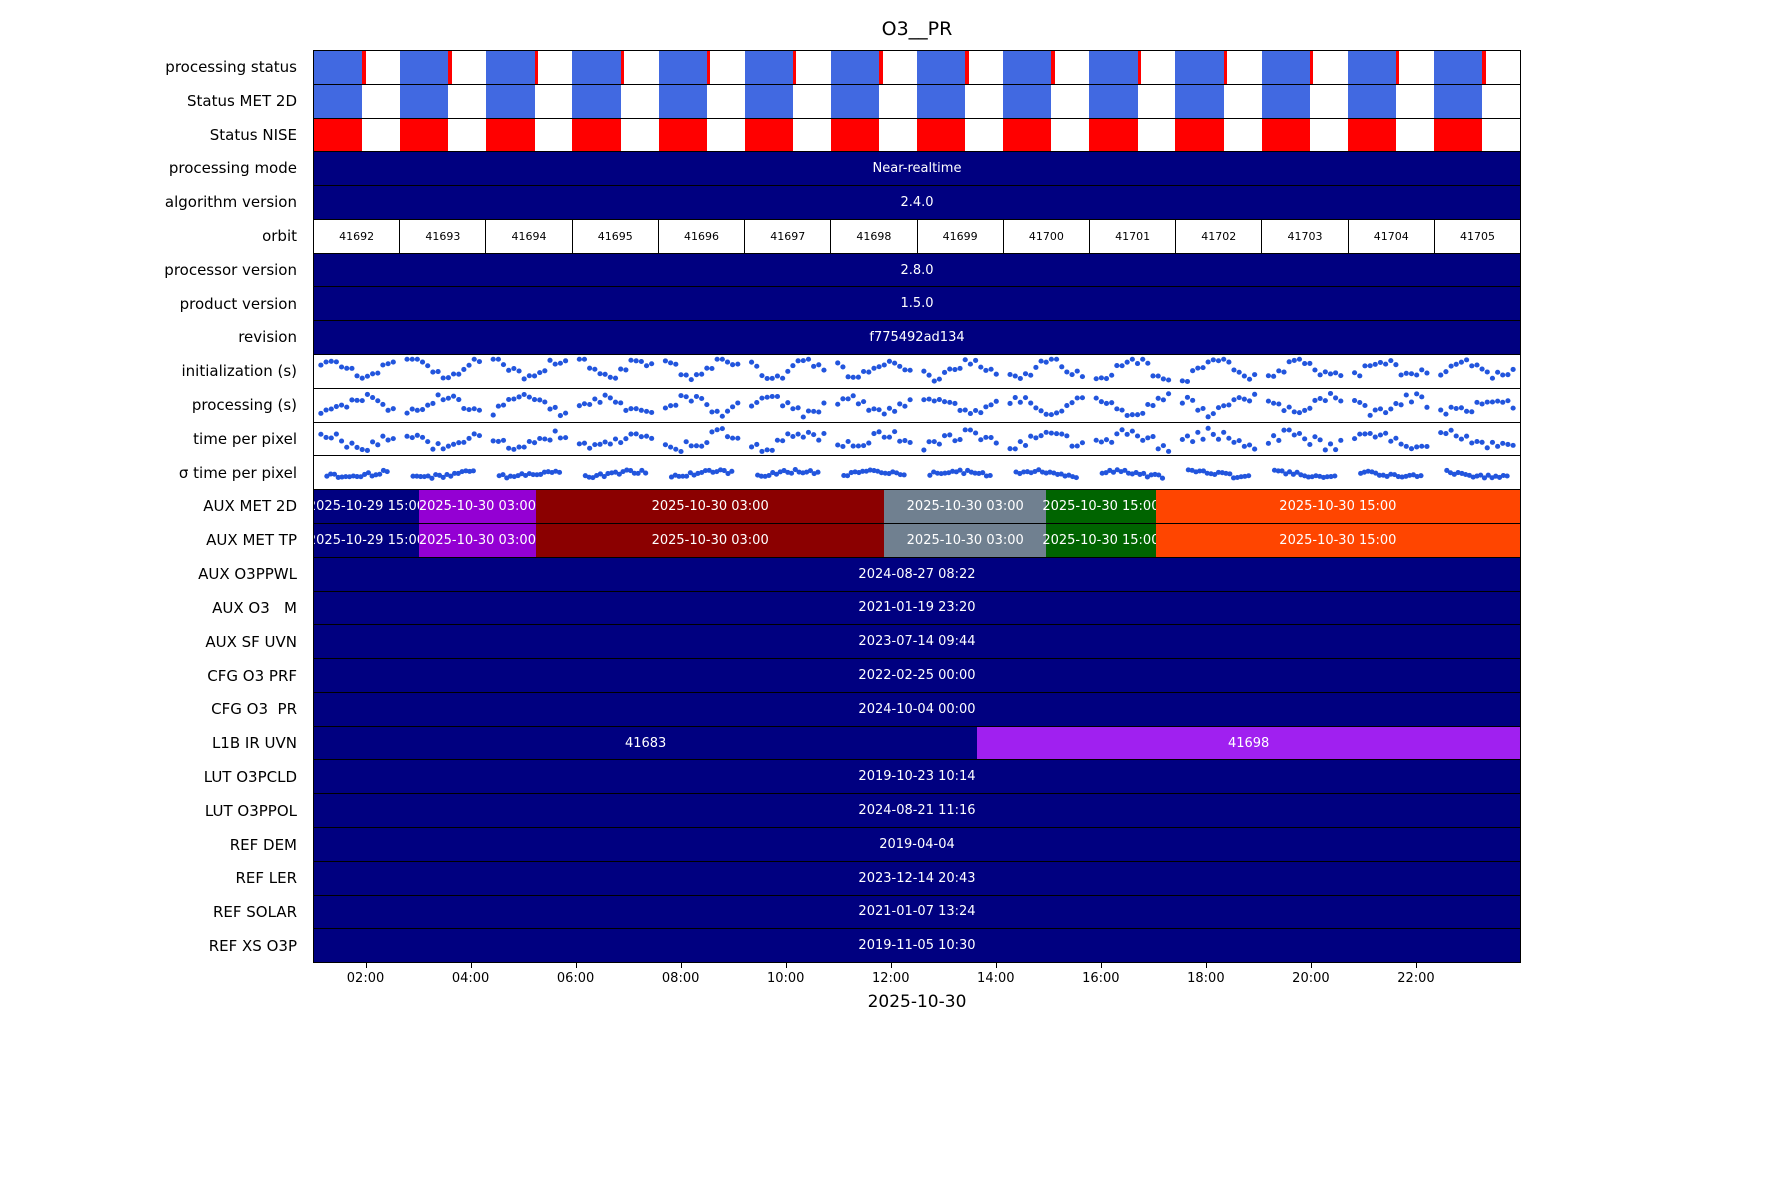  I want to click on orbit-cell: 41697, so click(788, 236).